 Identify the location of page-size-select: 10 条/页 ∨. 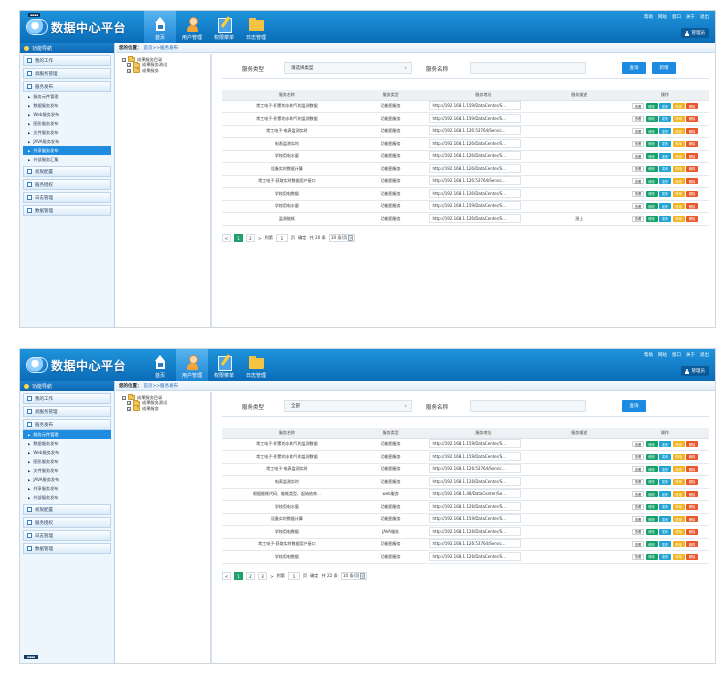
(342, 238).